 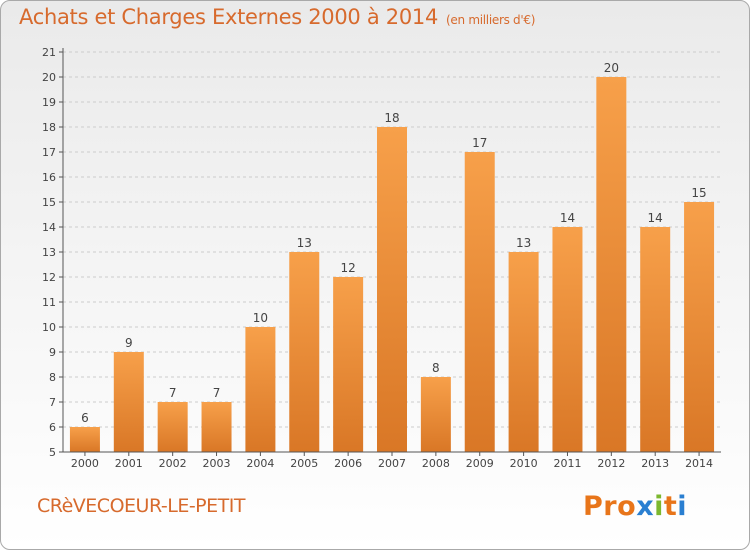 I want to click on y-tick-label: 18, so click(x=49, y=127).